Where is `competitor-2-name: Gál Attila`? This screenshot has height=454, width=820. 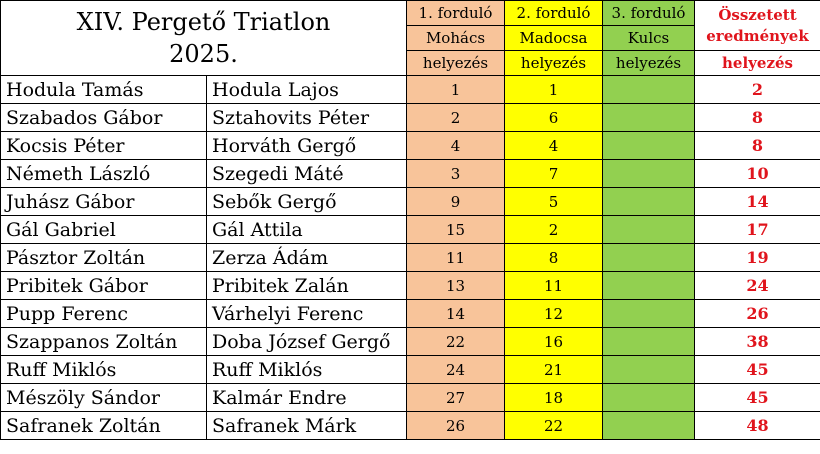
competitor-2-name: Gál Attila is located at coordinates (306, 229).